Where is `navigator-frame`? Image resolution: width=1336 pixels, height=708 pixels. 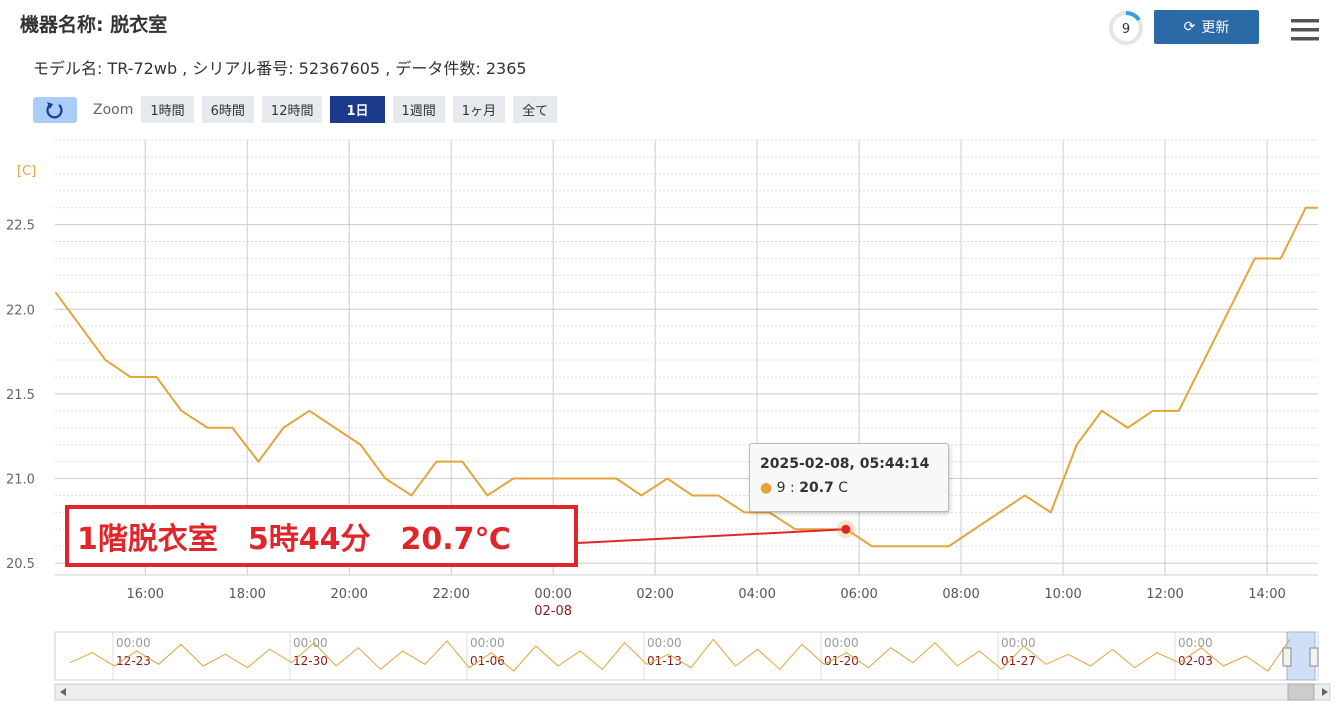 navigator-frame is located at coordinates (686, 656).